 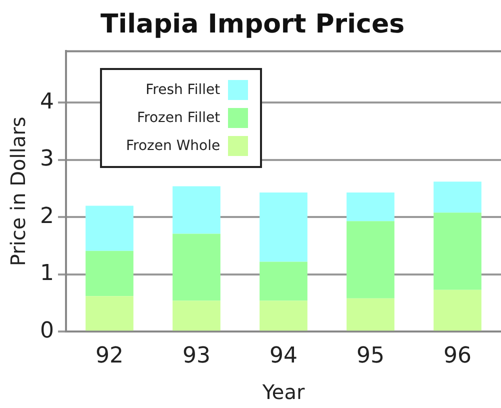 I want to click on y-tick-label: 1, so click(x=47, y=273).